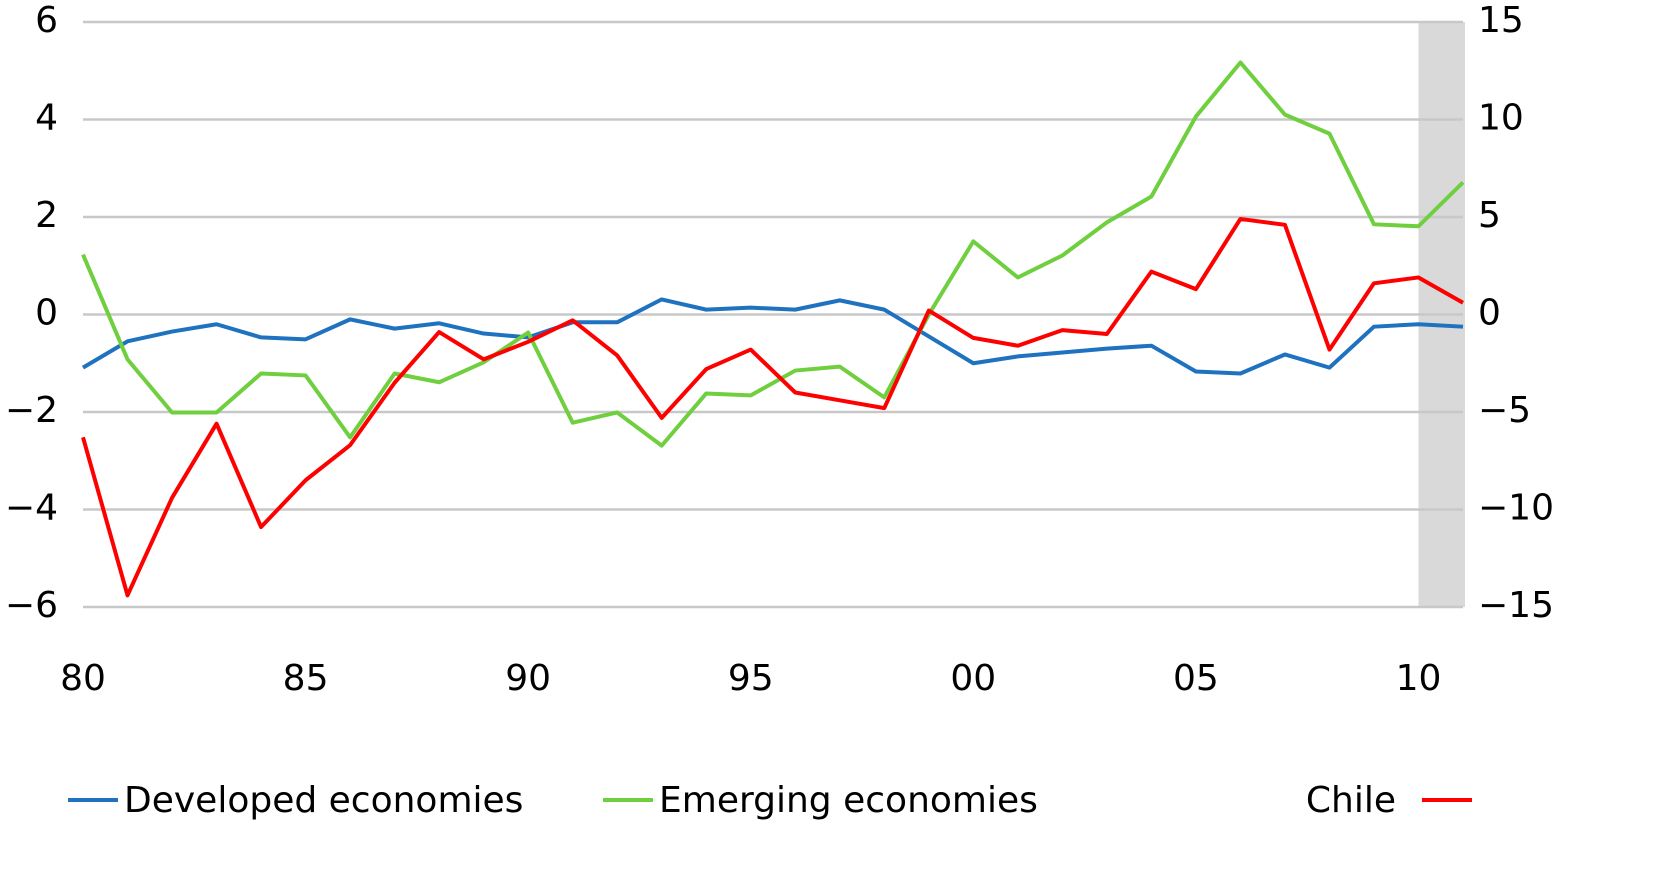  What do you see at coordinates (1501, 20) in the screenshot?
I see `y2-tick-label: 15` at bounding box center [1501, 20].